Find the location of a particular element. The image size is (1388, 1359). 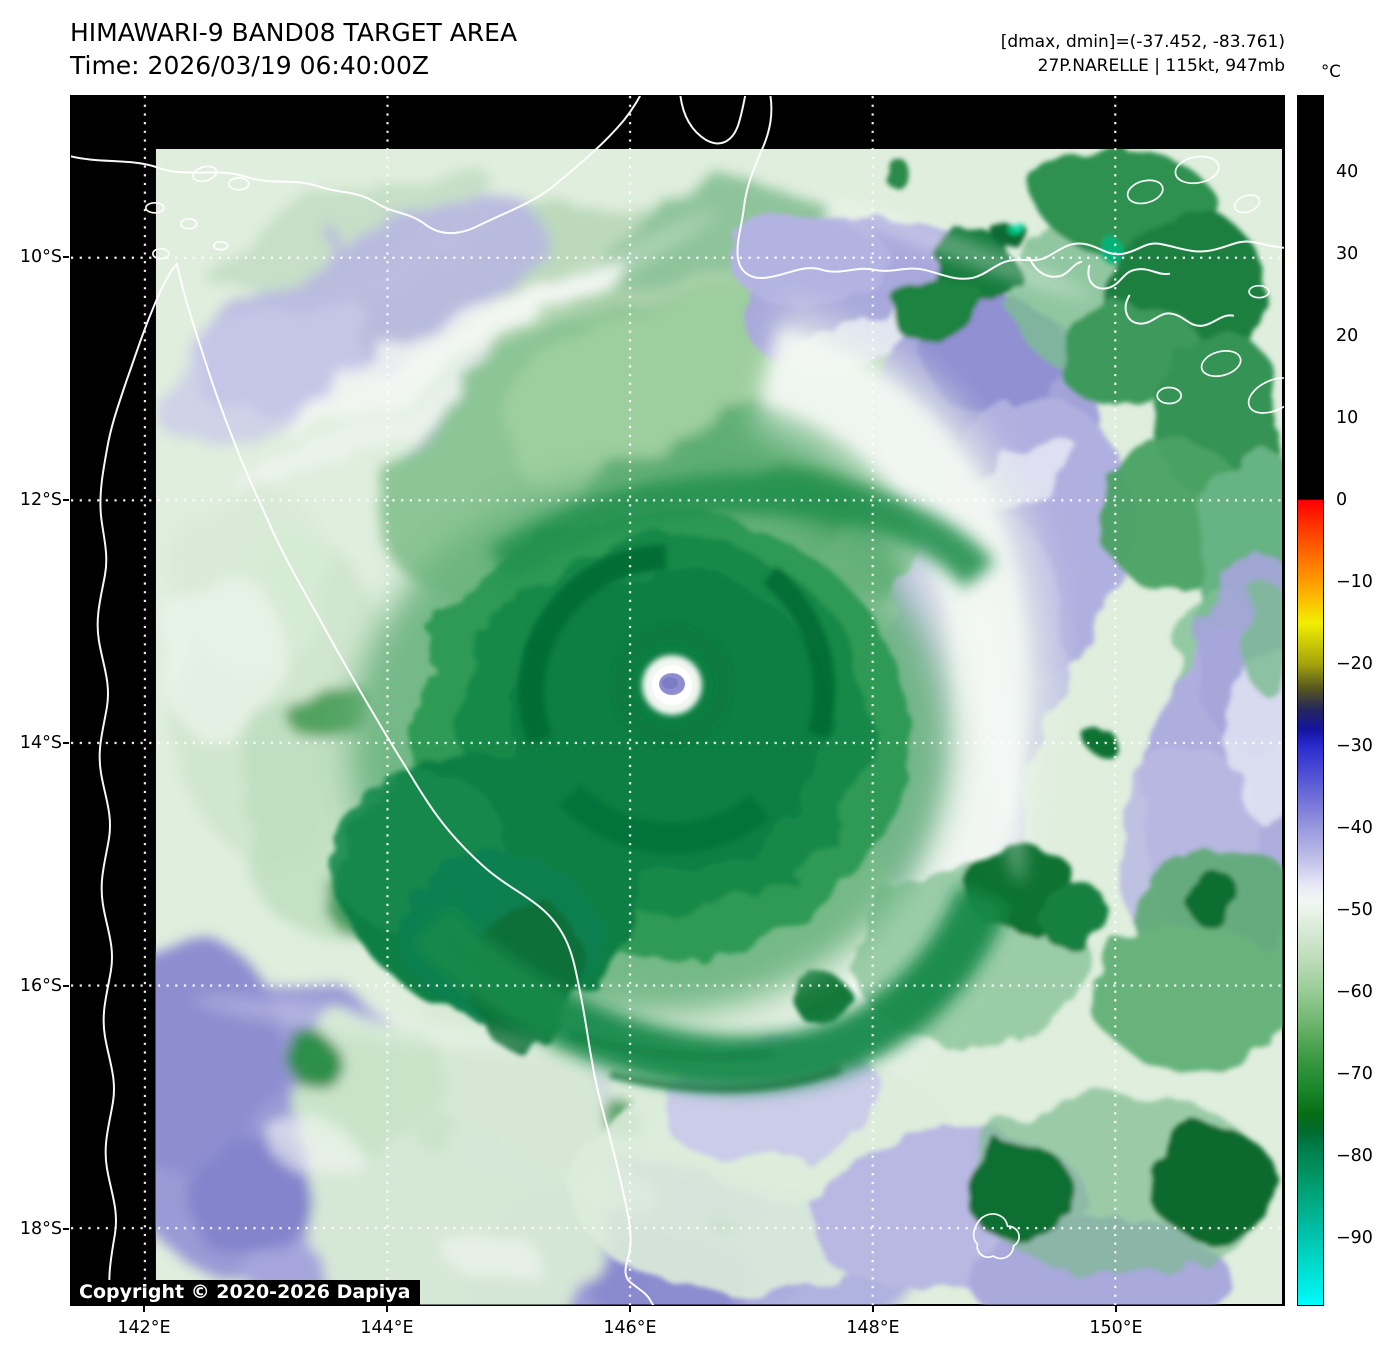

colorbar-tick-label: −50 is located at coordinates (1354, 909).